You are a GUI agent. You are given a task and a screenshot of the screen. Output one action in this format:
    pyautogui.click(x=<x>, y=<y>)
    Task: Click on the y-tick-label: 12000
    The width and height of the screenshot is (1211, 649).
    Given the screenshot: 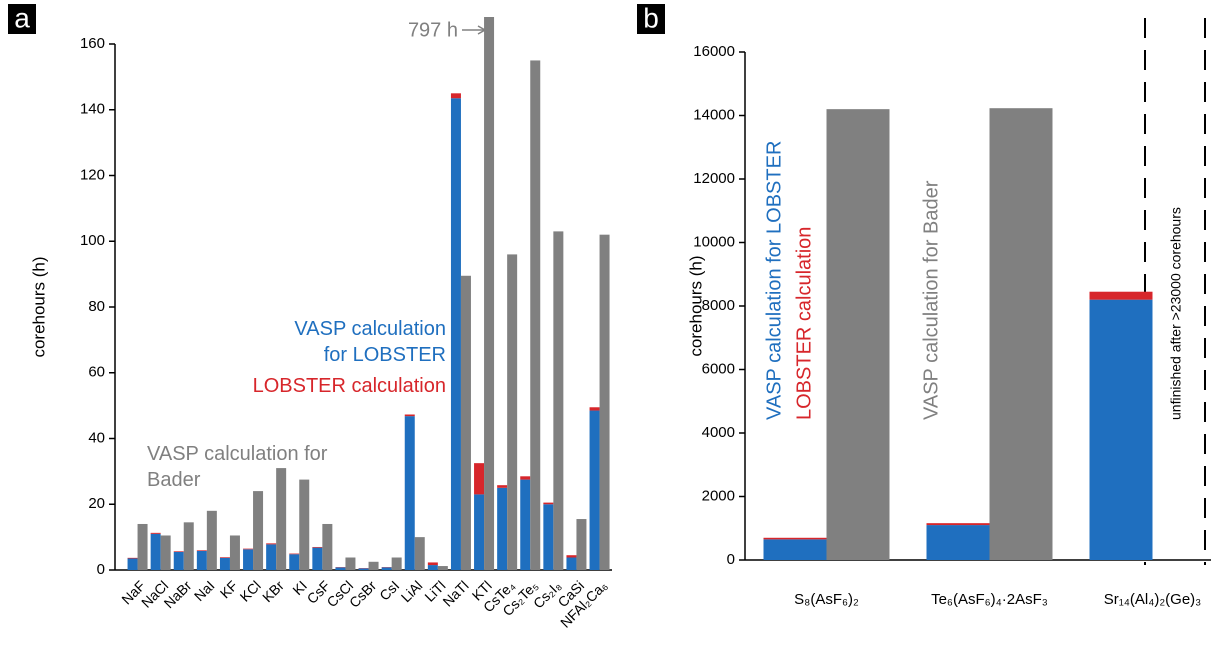 What is the action you would take?
    pyautogui.click(x=714, y=178)
    